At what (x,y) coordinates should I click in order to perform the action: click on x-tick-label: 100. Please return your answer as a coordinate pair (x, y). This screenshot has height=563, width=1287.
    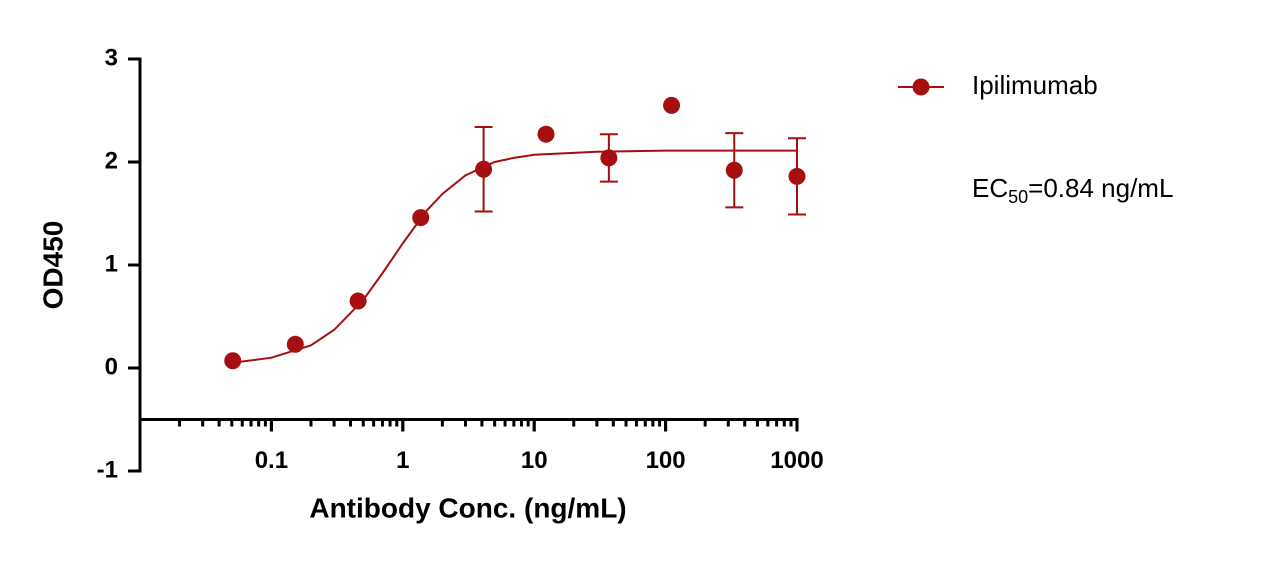
    Looking at the image, I should click on (666, 460).